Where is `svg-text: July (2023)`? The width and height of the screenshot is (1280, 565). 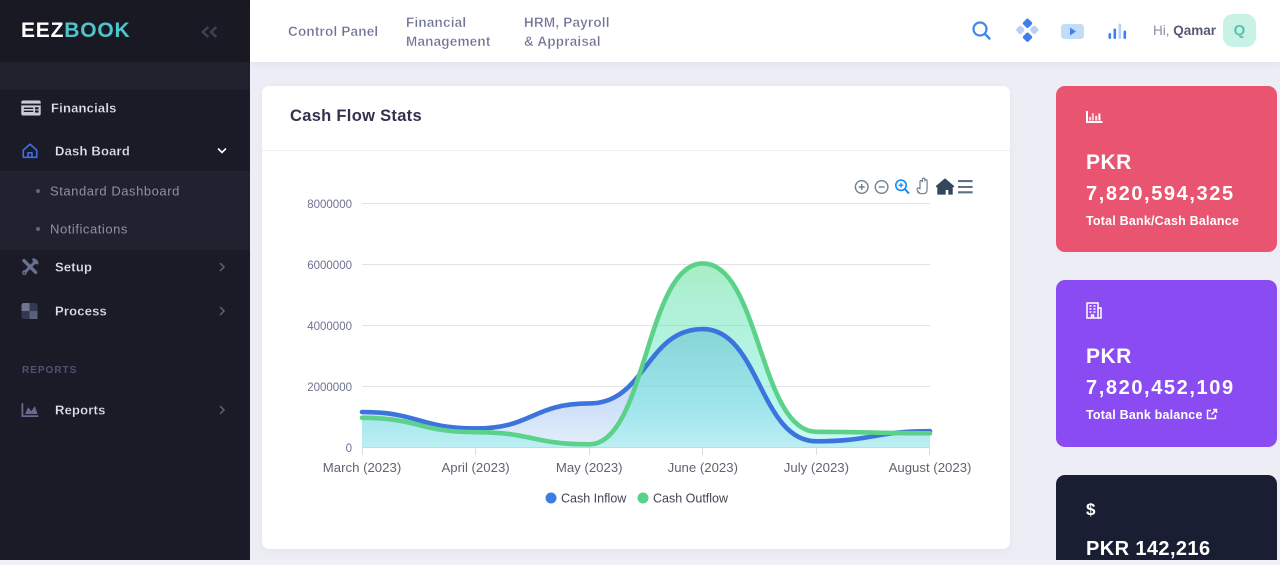
svg-text: July (2023) is located at coordinates (816, 467).